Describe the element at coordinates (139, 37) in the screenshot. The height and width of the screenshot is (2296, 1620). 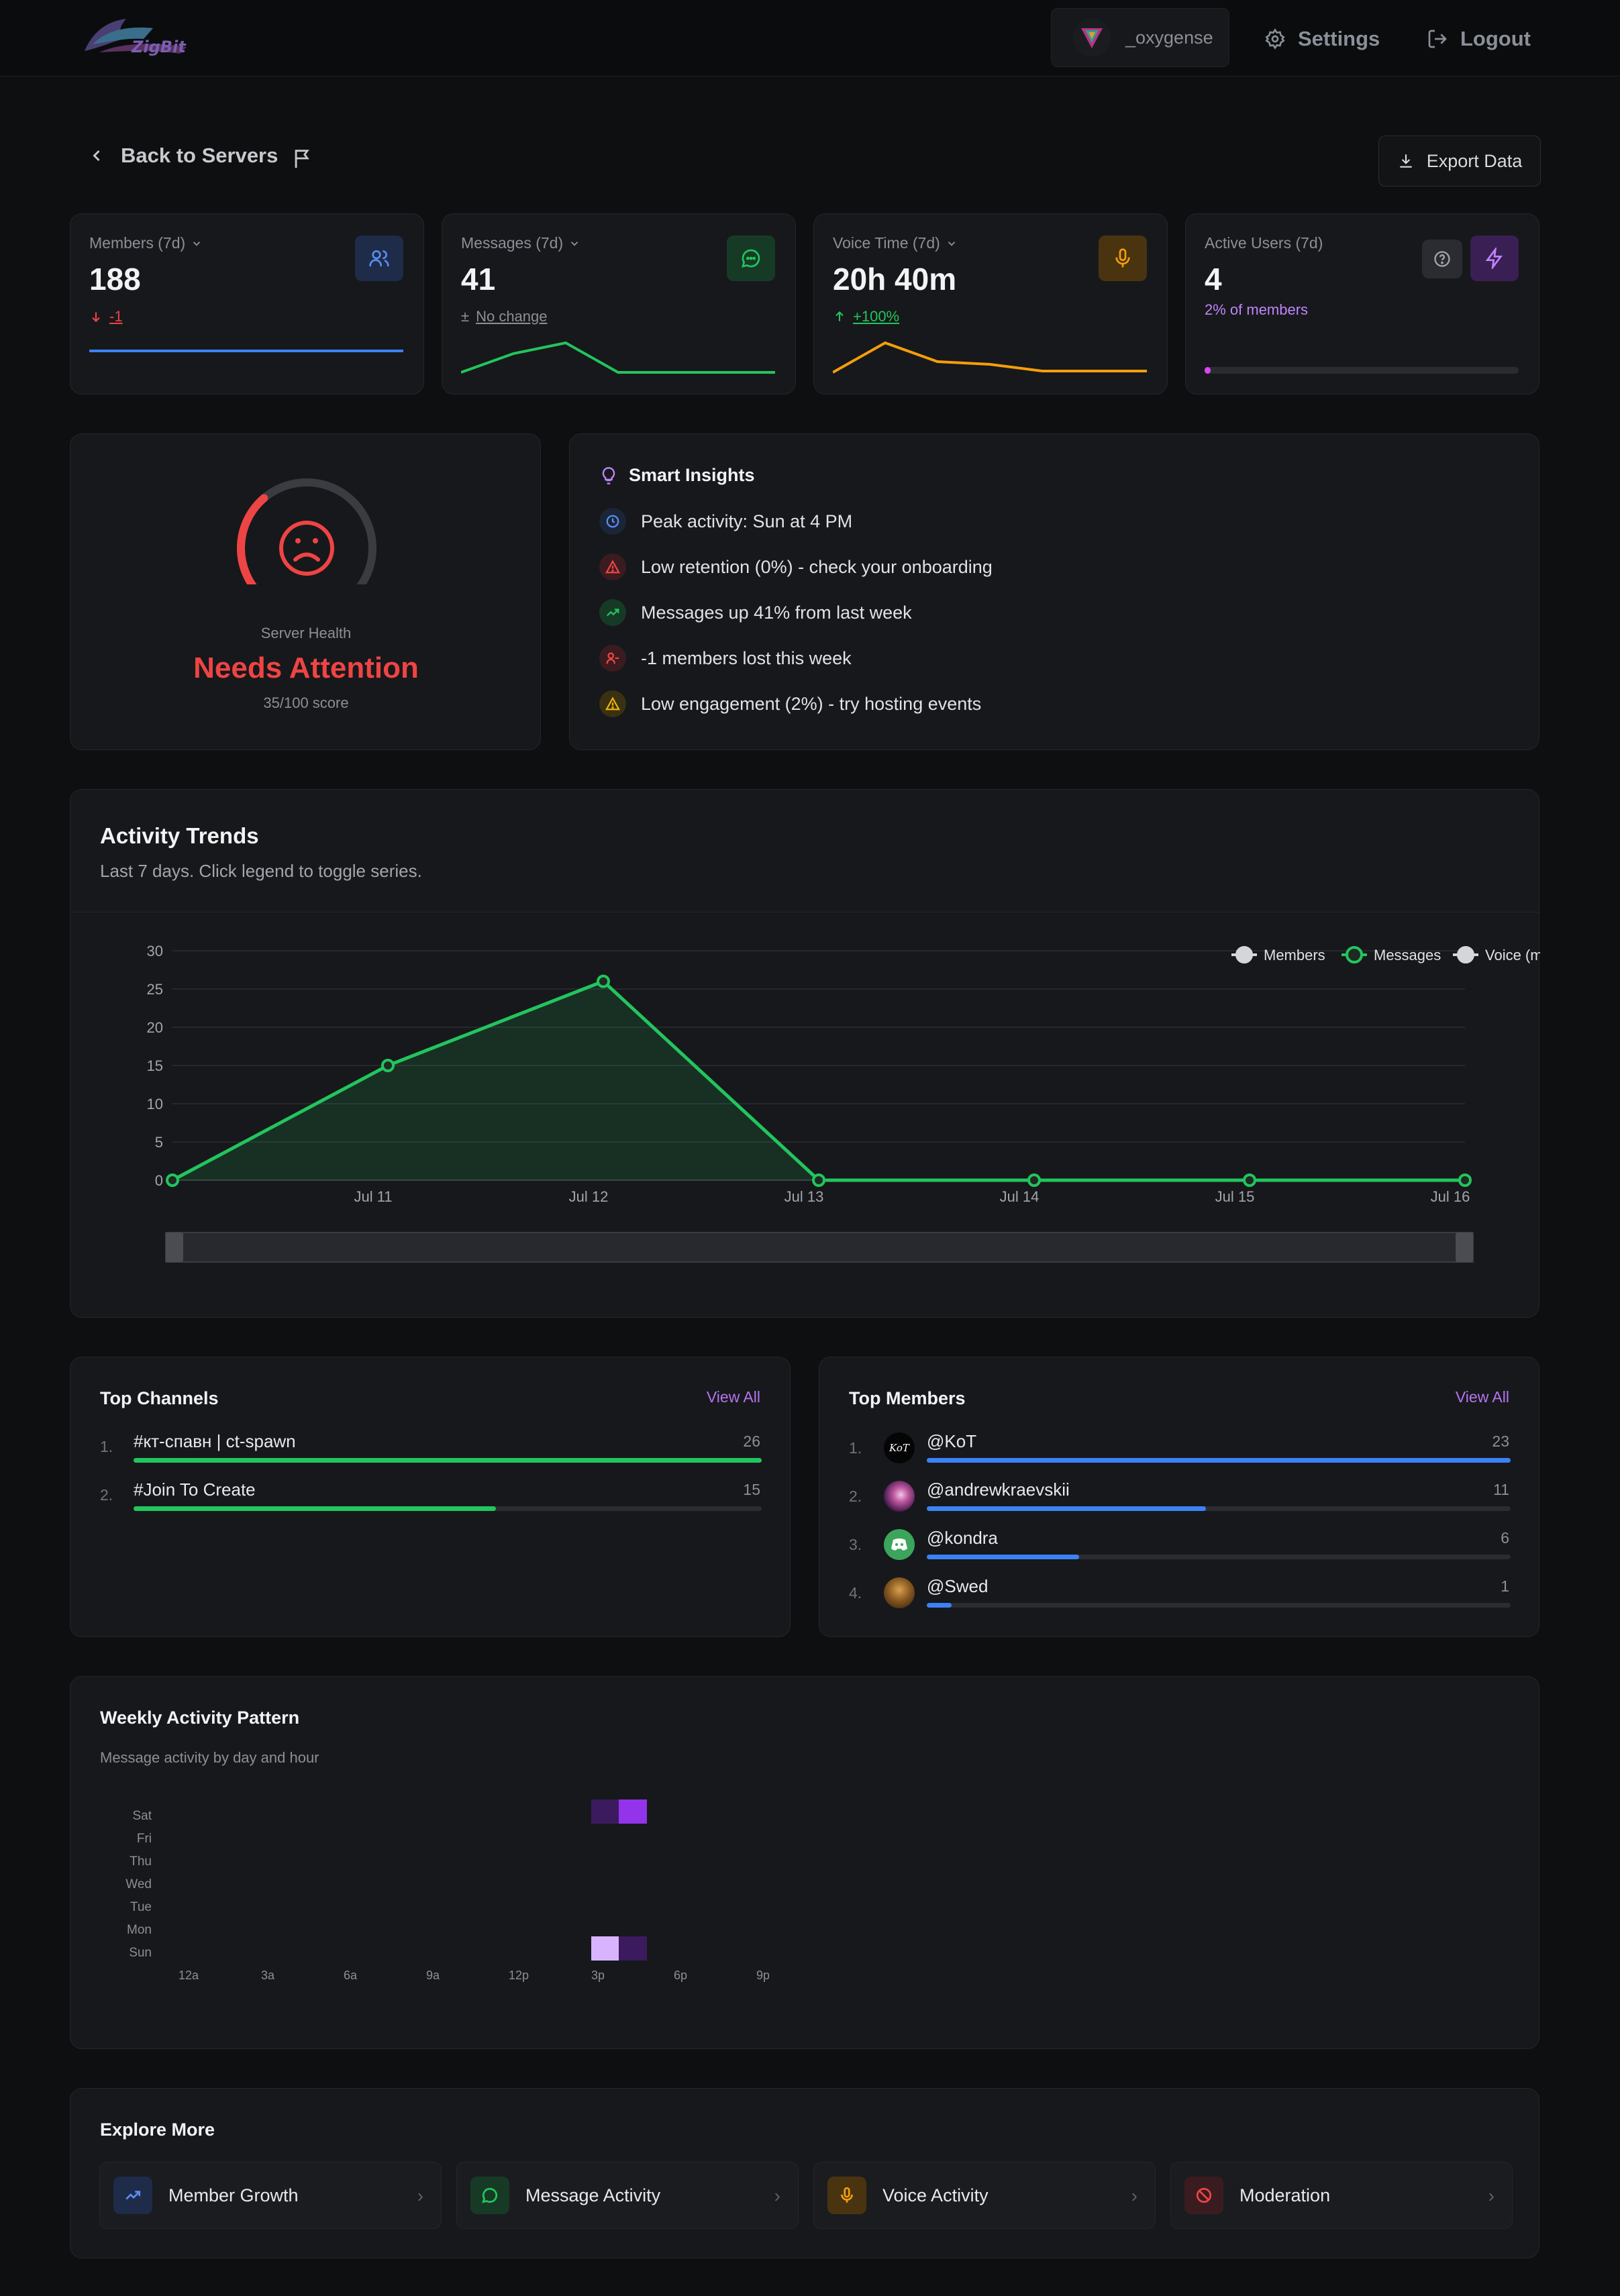
I see `zigbit-logo: ZigBit` at that location.